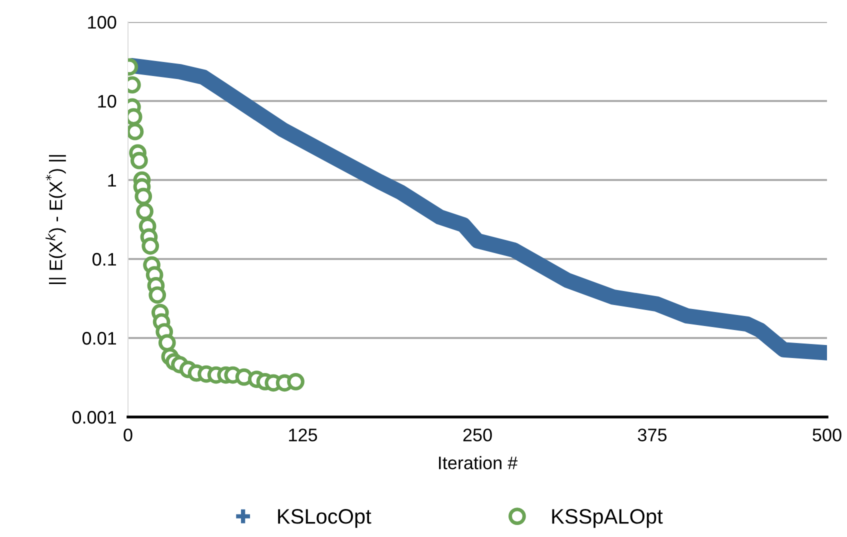 Image resolution: width=847 pixels, height=537 pixels. What do you see at coordinates (607, 518) in the screenshot?
I see `legend-label: KSSpALOpt` at bounding box center [607, 518].